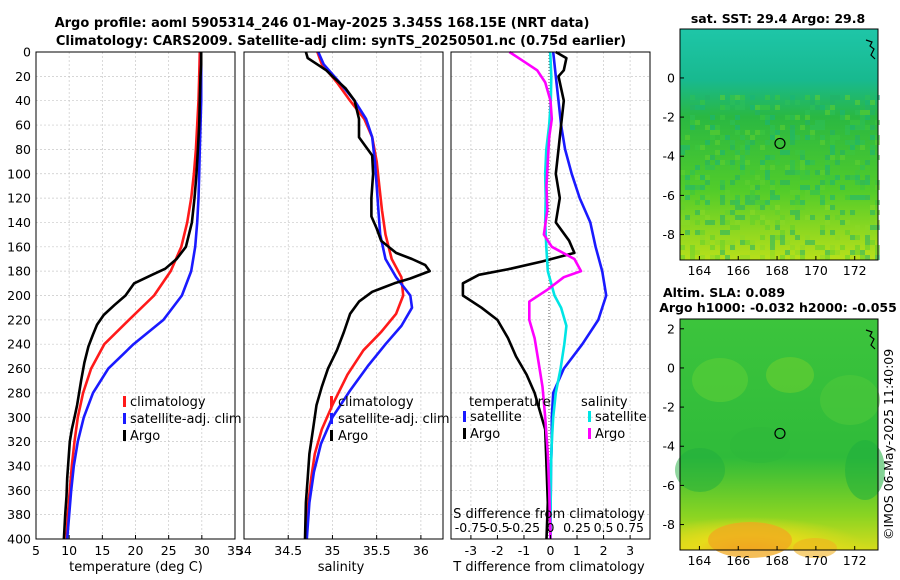 The image size is (900, 580). What do you see at coordinates (534, 295) in the screenshot?
I see `difference-series` at bounding box center [534, 295].